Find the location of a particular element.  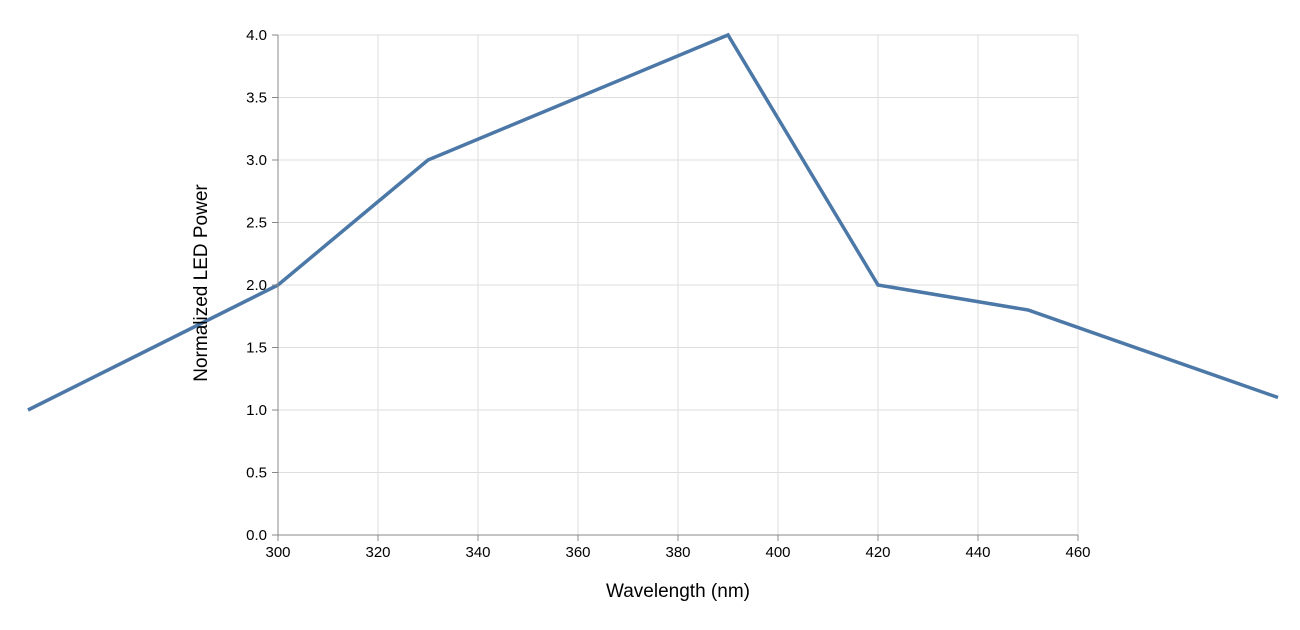

x-tick-label: 420 is located at coordinates (877, 552).